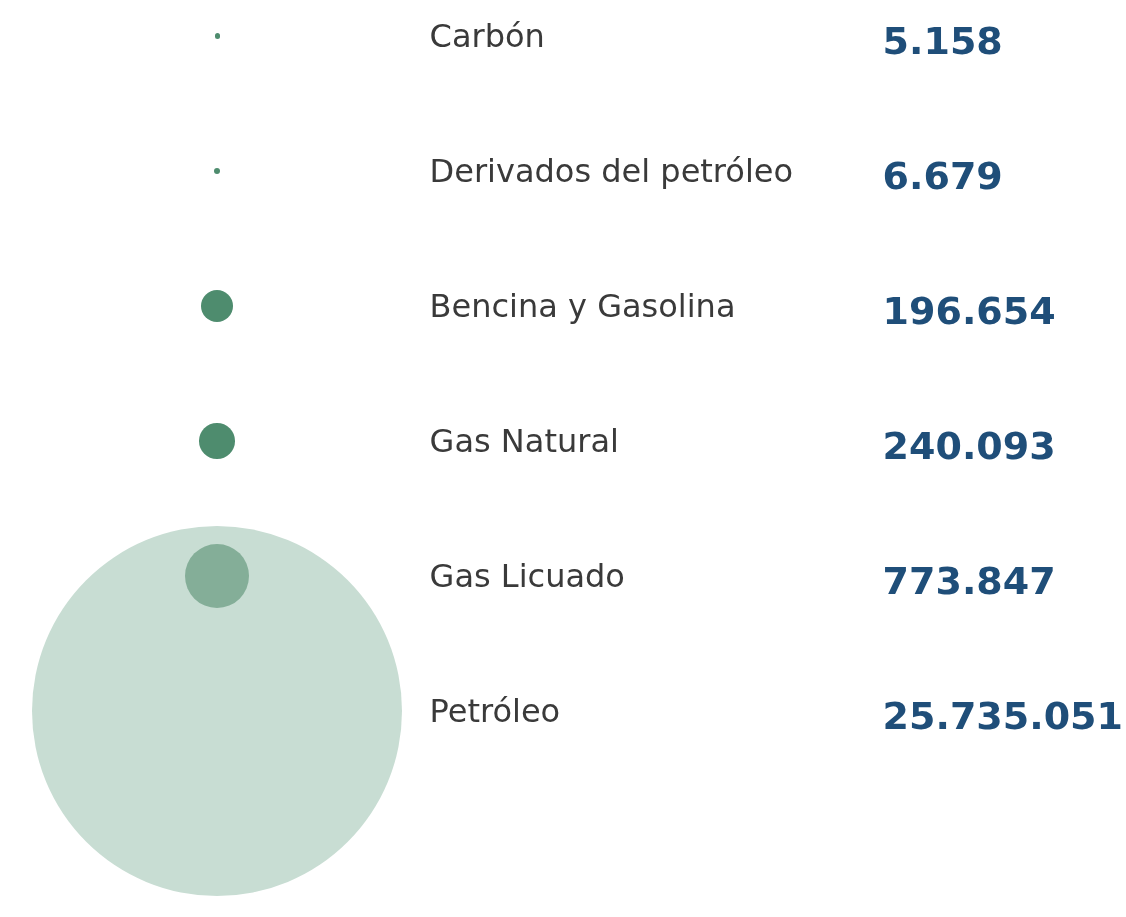 The image size is (1126, 917). I want to click on category-label: Bencina y Gasolina, so click(582, 306).